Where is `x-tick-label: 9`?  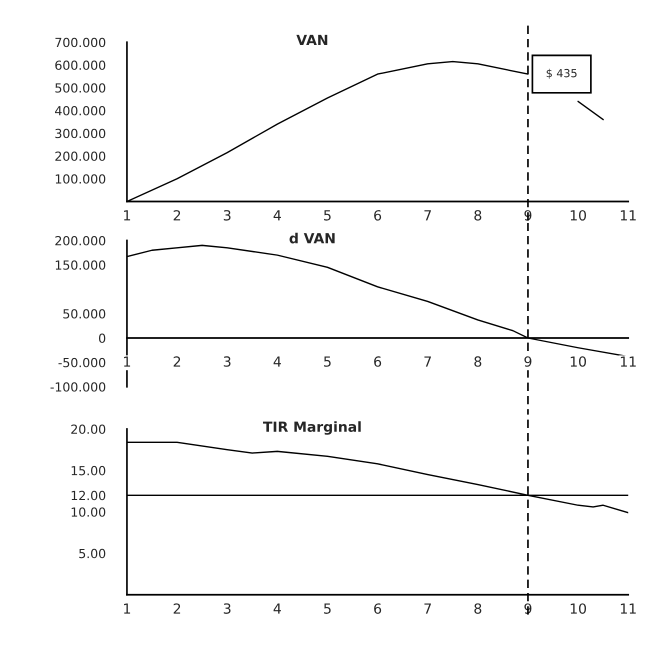 x-tick-label: 9 is located at coordinates (528, 361).